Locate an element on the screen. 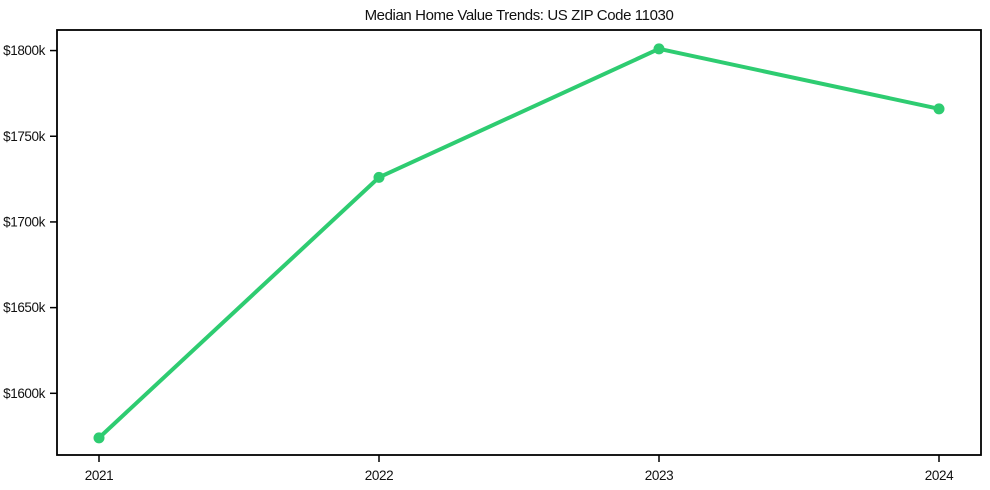 Image resolution: width=990 pixels, height=490 pixels. x-tick-label: 2023 is located at coordinates (659, 475).